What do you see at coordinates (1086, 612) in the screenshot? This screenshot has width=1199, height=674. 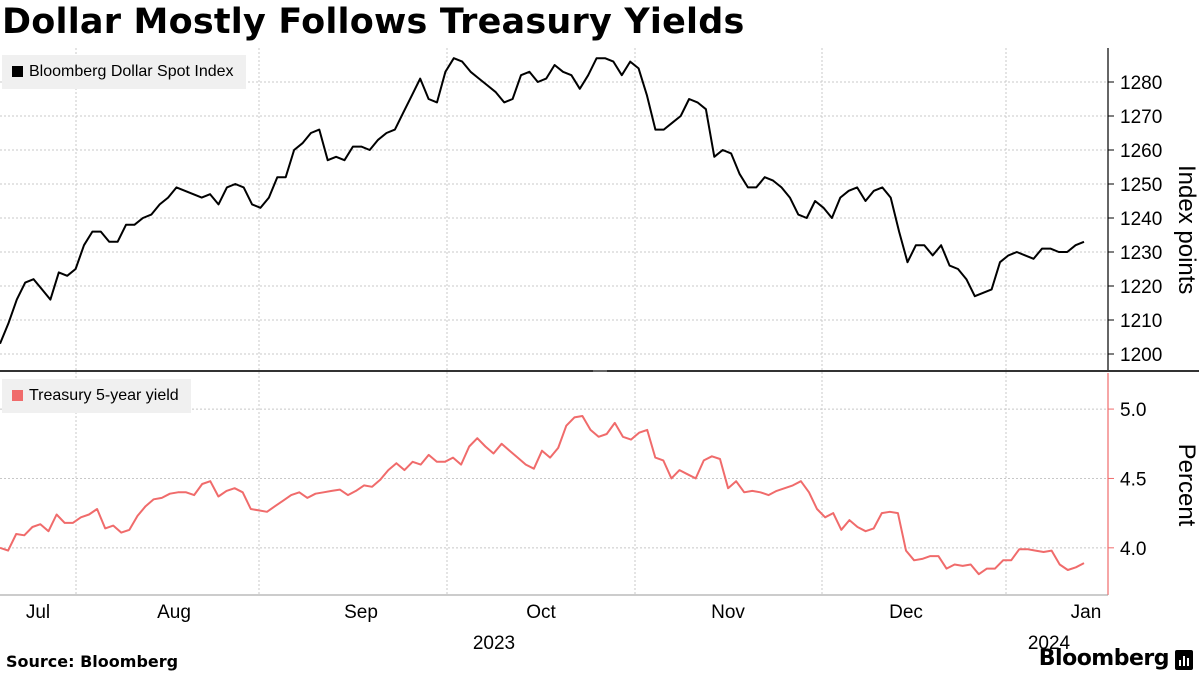 I see `x-tick-label: Jan` at bounding box center [1086, 612].